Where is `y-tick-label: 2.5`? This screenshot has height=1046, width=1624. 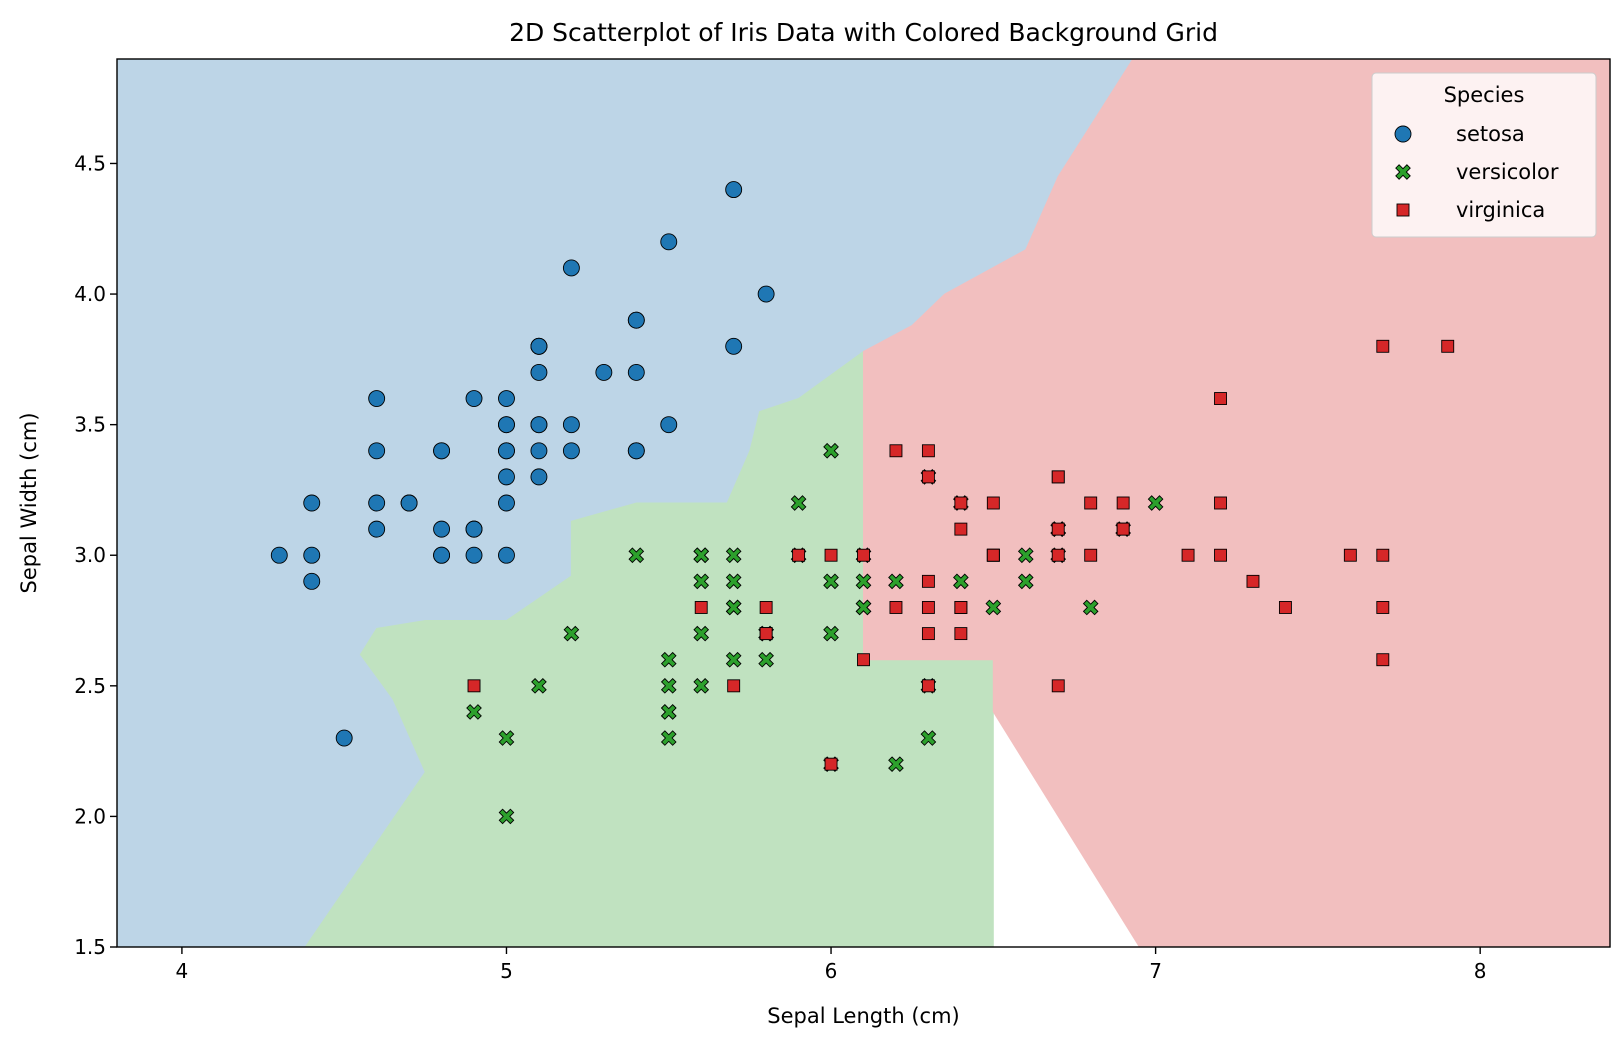 y-tick-label: 2.5 is located at coordinates (90, 686).